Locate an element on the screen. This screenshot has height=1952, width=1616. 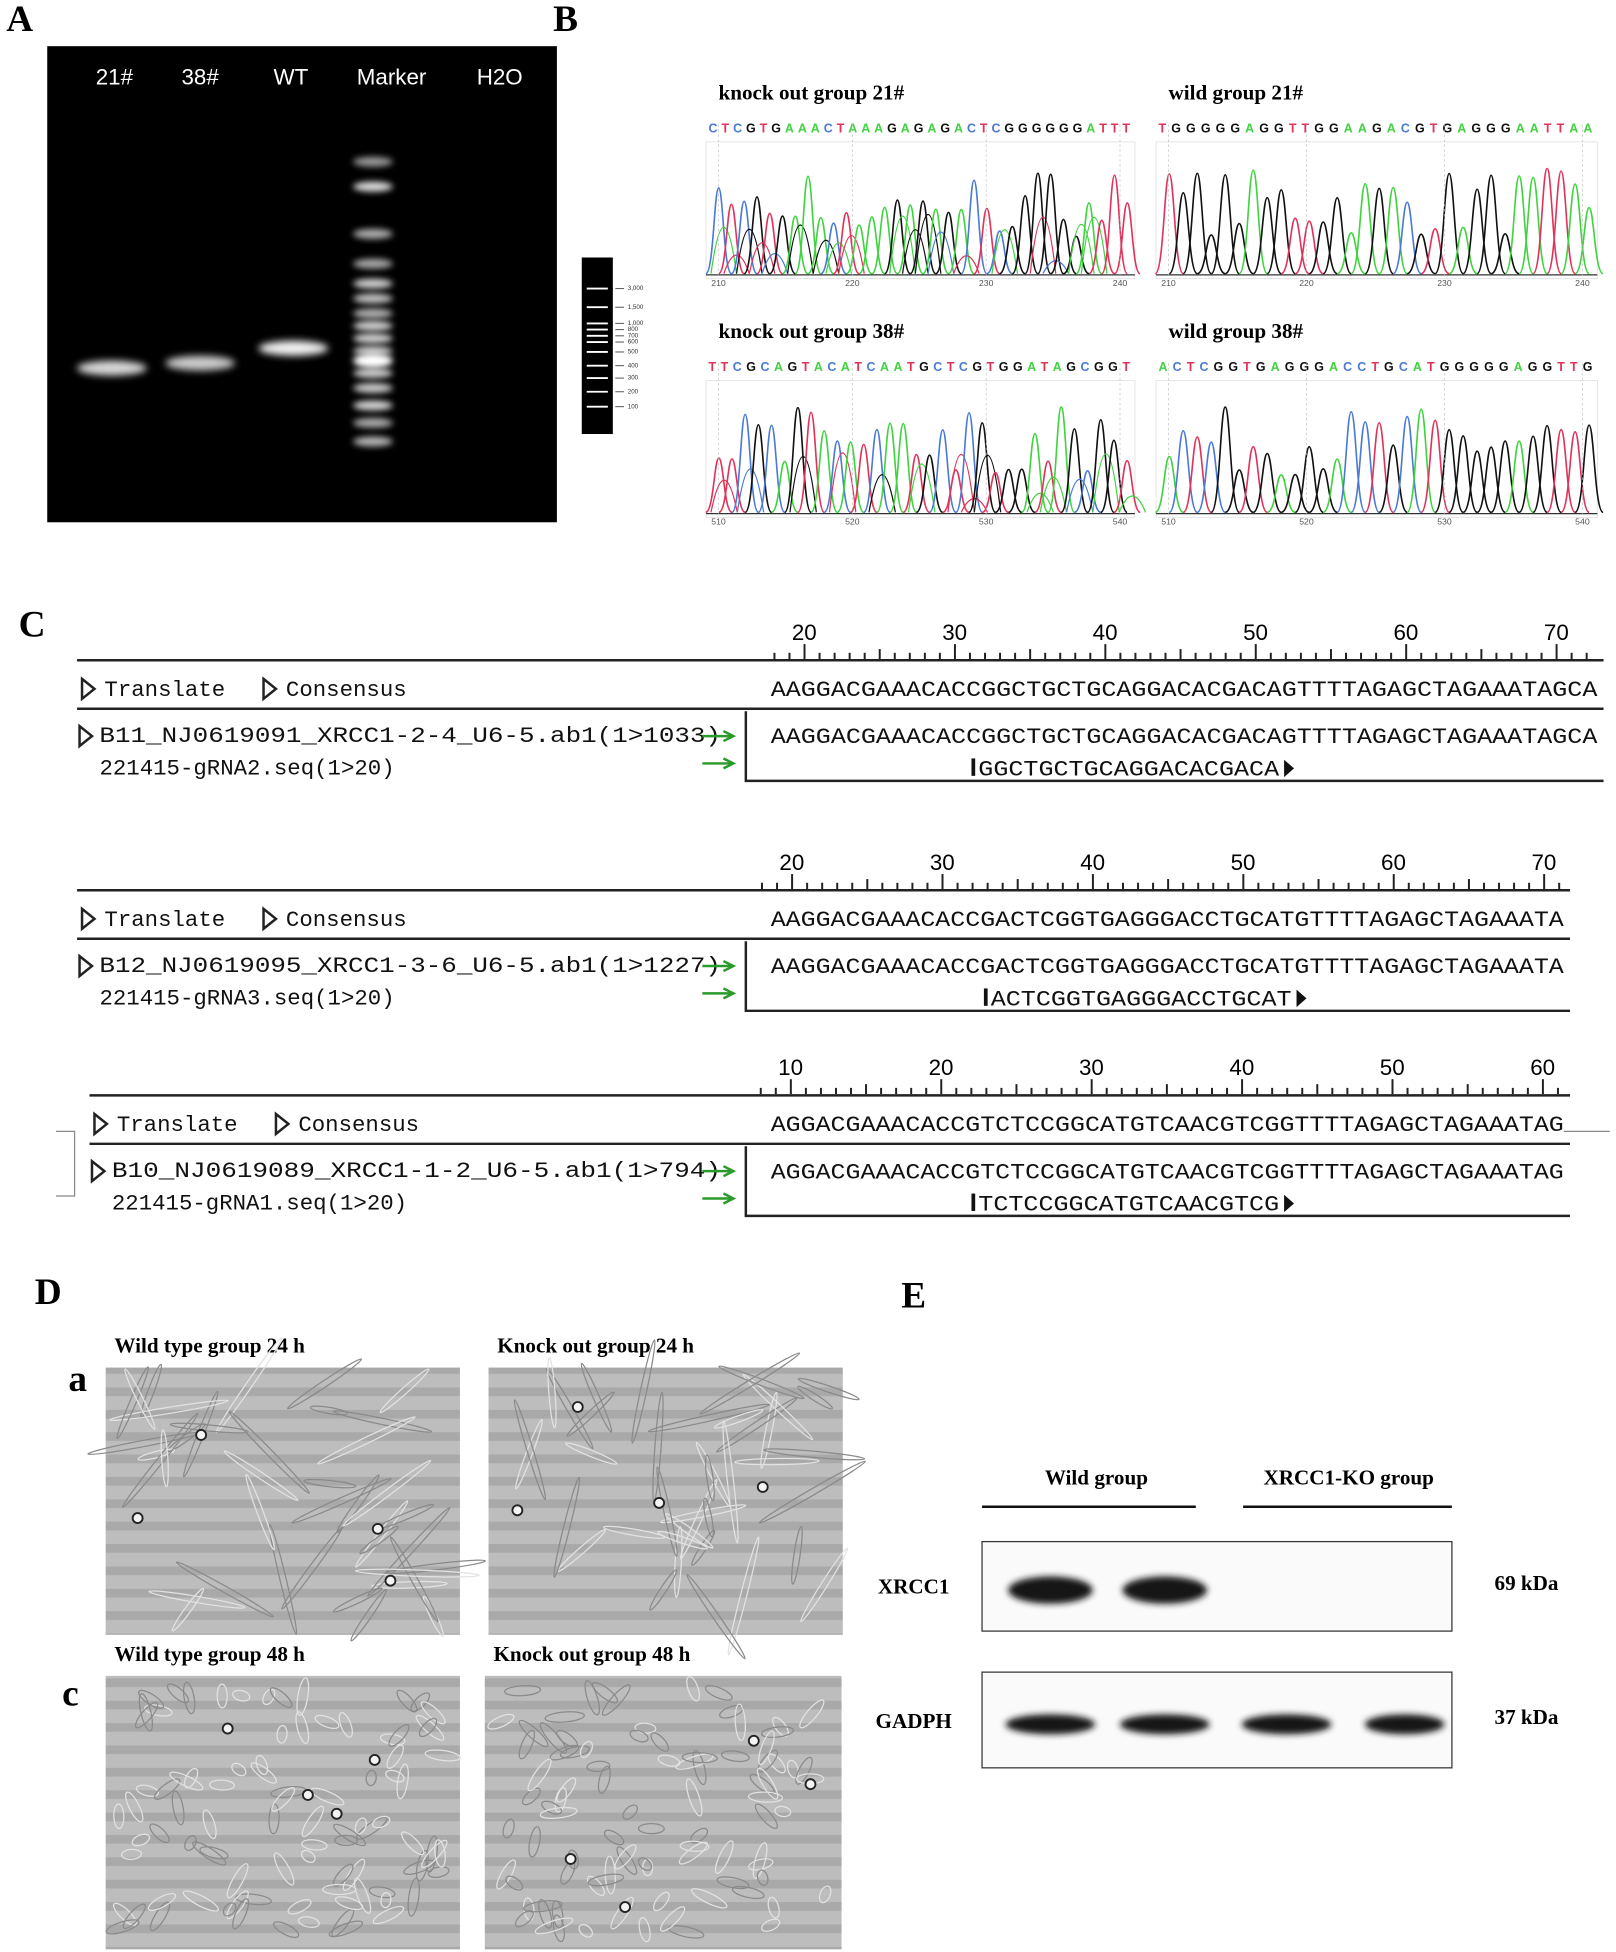
blot-band is located at coordinates (1286, 1724).